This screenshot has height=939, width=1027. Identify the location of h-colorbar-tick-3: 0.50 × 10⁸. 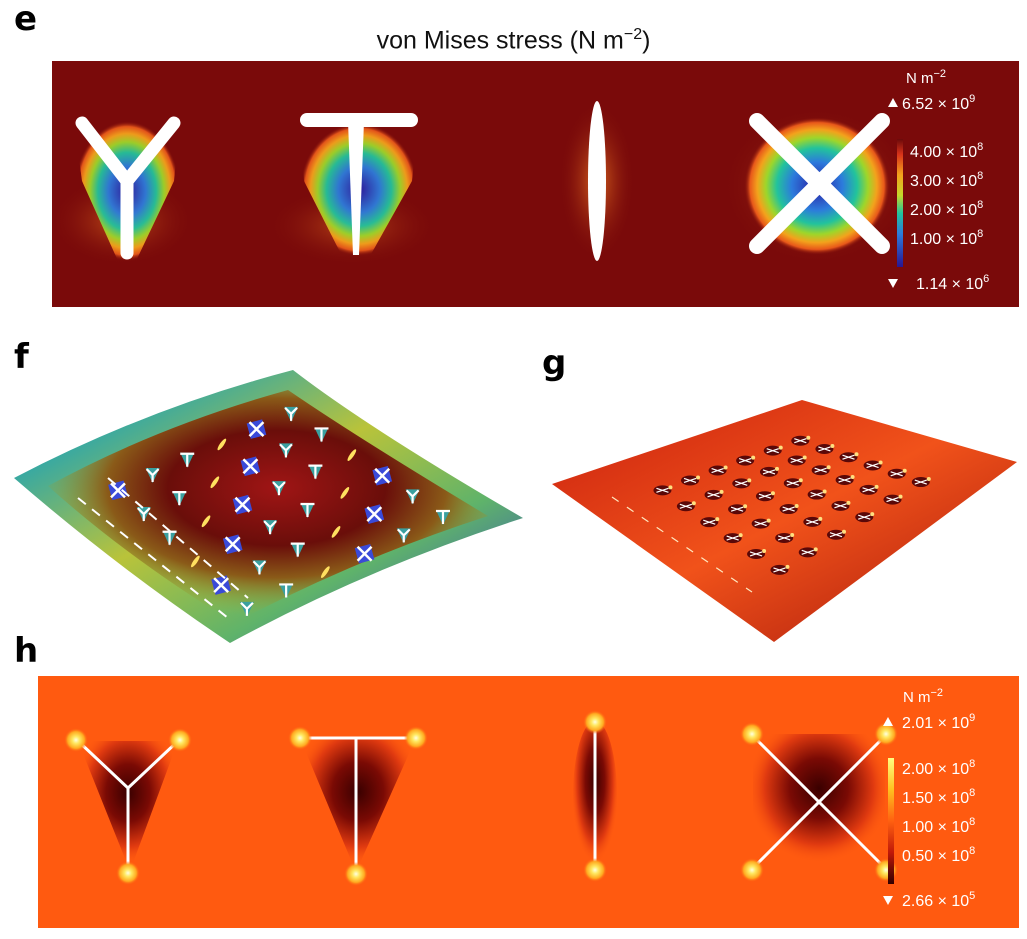
(938, 855).